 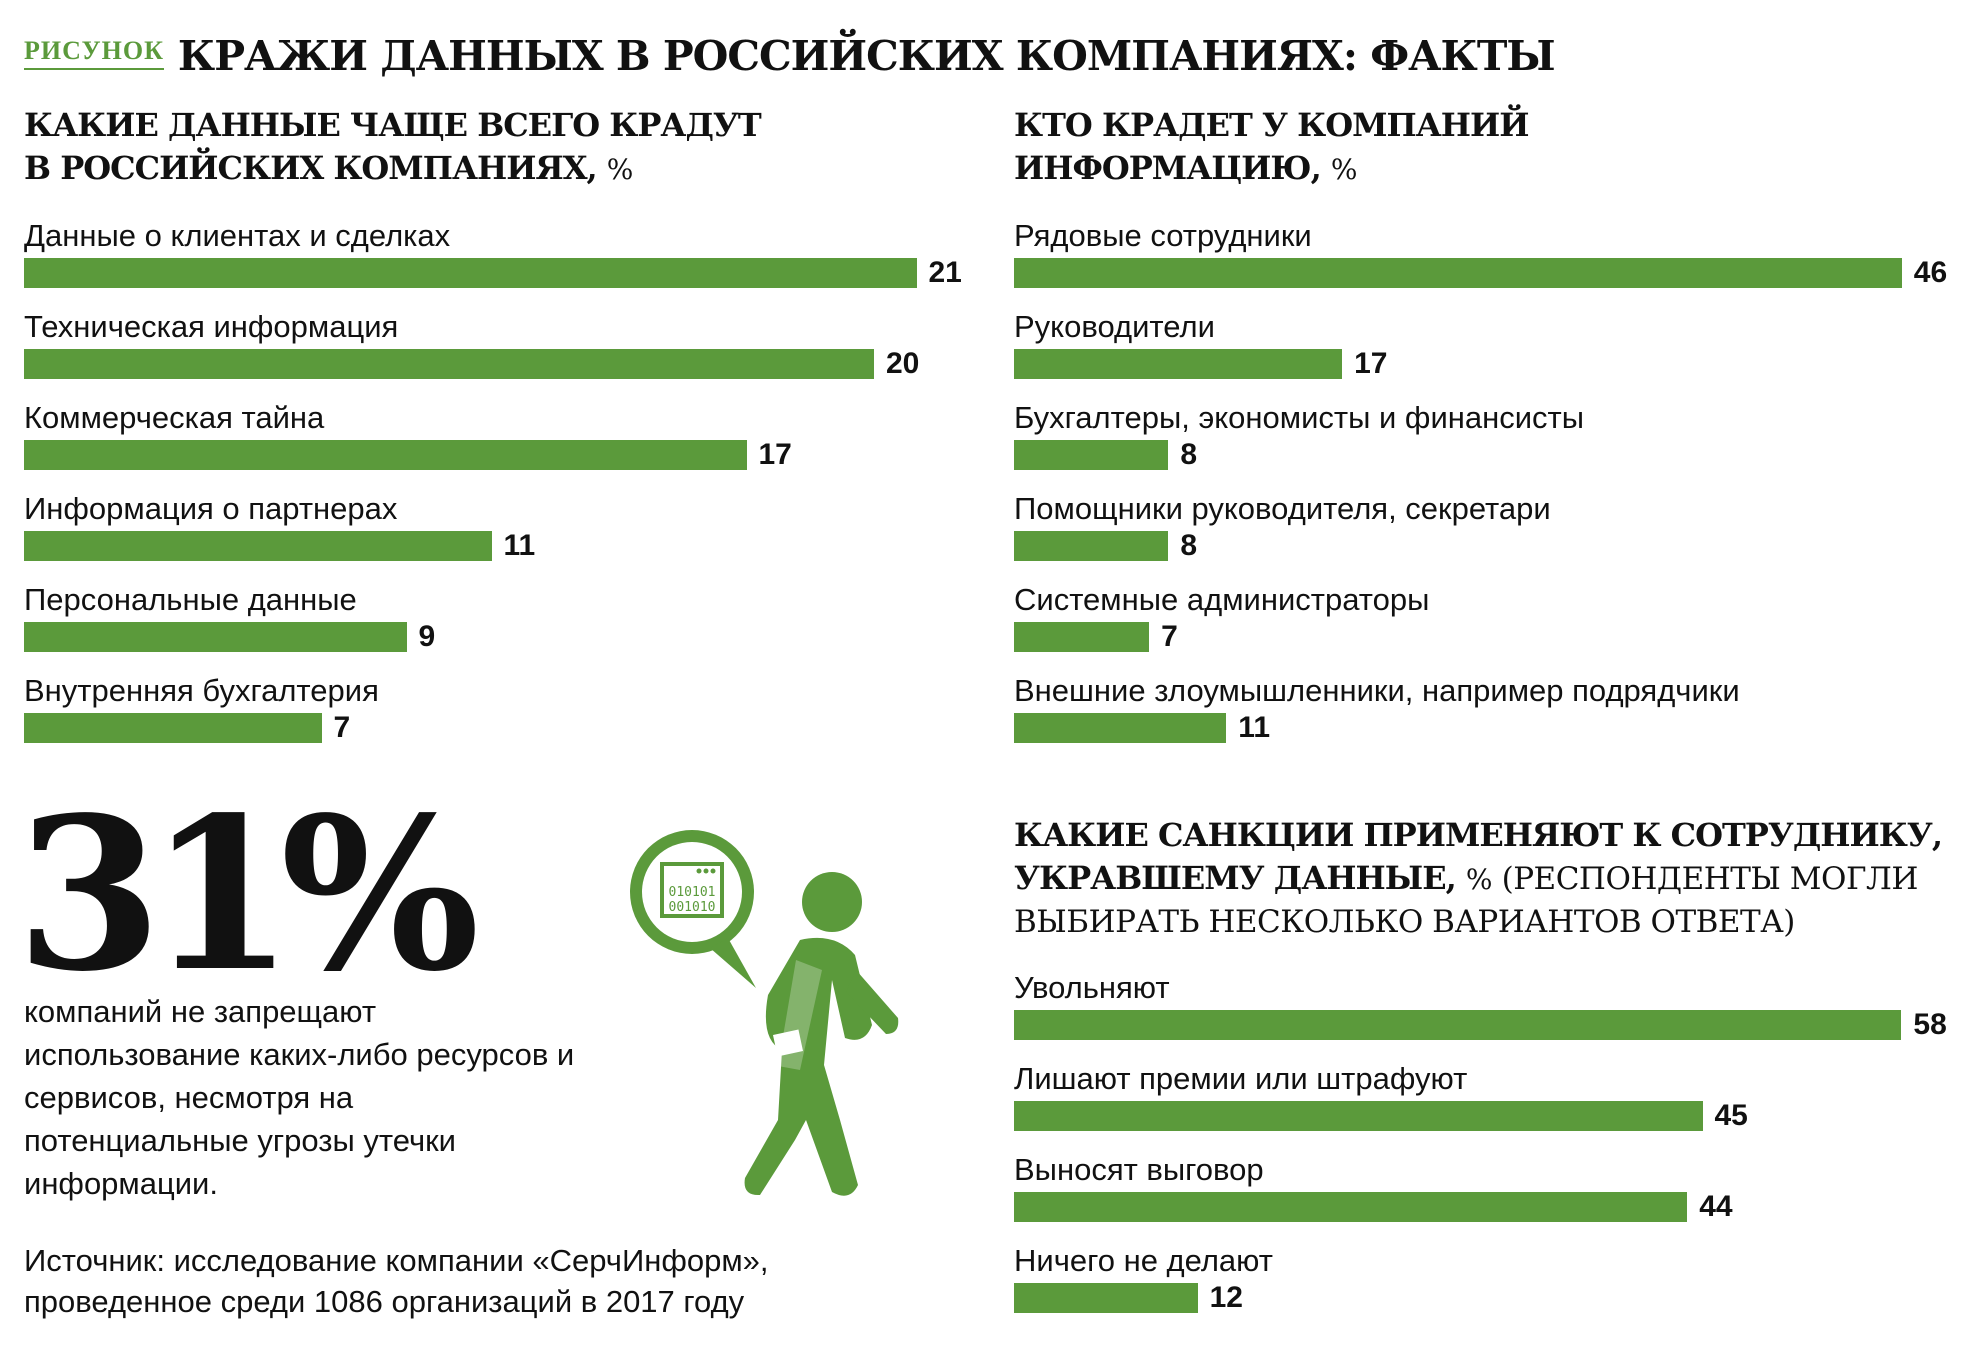 I want to click on bar-track: 21, so click(x=504, y=272).